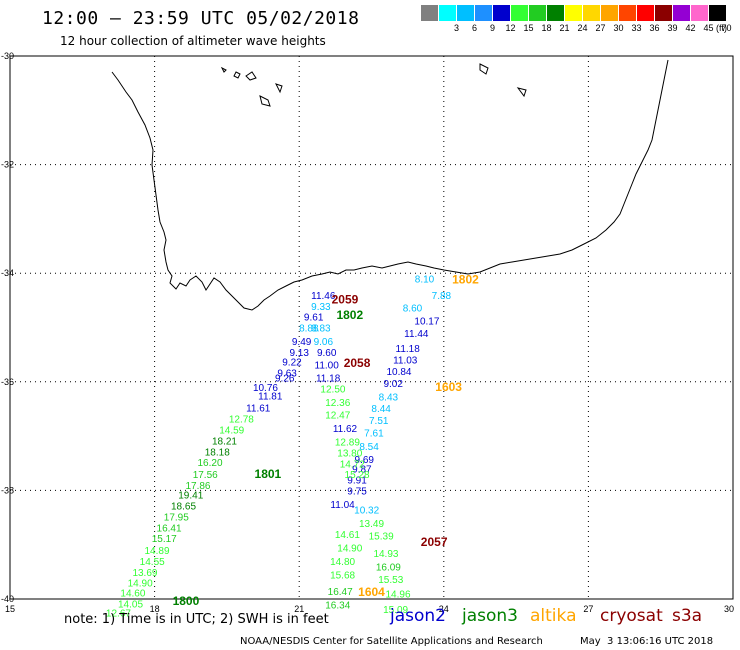 The width and height of the screenshot is (740, 650). What do you see at coordinates (418, 616) in the screenshot?
I see `satellite-legend-item: jason2` at bounding box center [418, 616].